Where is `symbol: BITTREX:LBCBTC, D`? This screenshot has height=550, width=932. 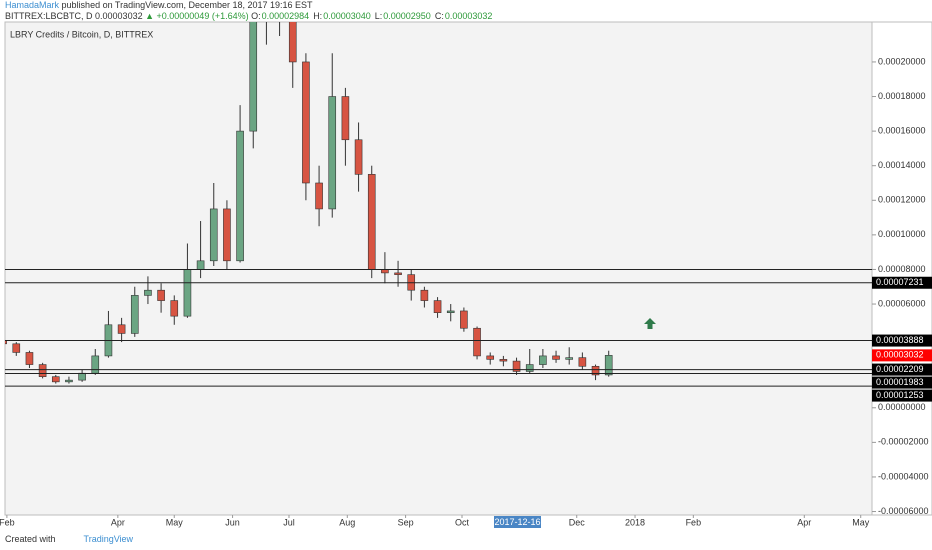 symbol: BITTREX:LBCBTC, D is located at coordinates (49, 16).